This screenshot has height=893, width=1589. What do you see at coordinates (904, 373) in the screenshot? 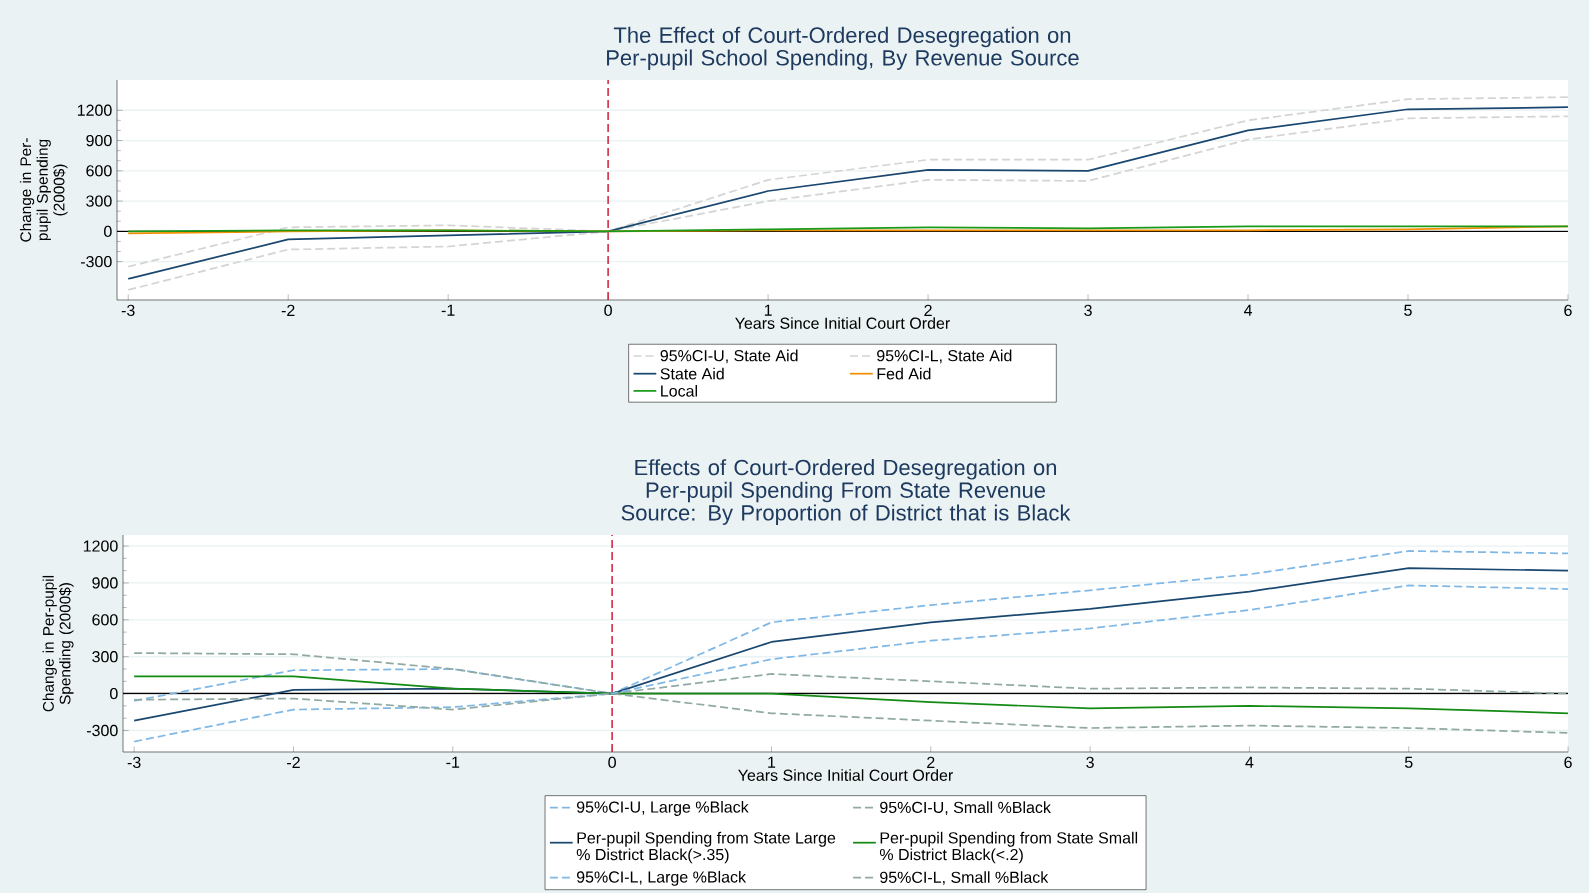
I see `legend-label: Fed Aid` at bounding box center [904, 373].